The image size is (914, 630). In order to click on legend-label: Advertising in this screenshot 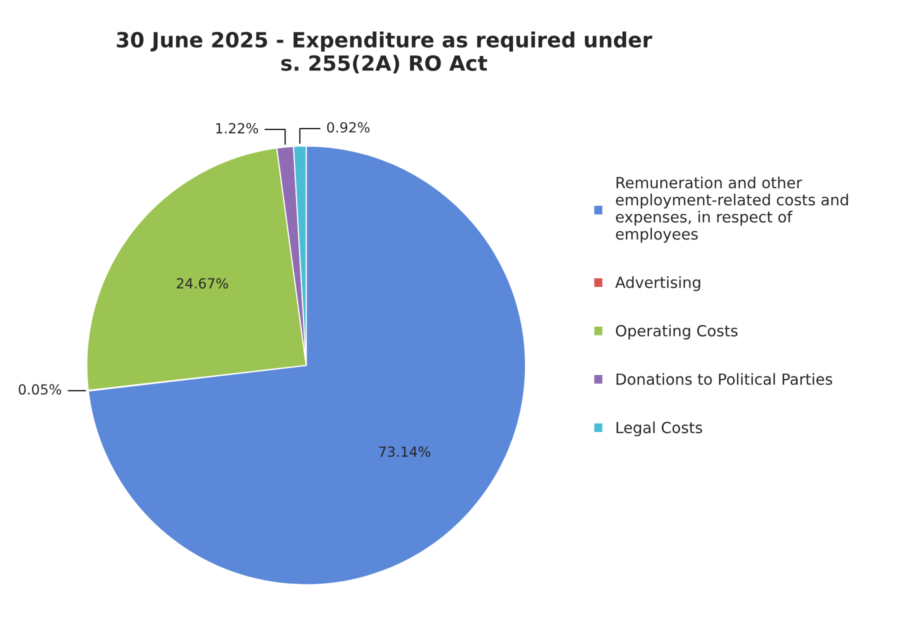, I will do `click(657, 284)`.